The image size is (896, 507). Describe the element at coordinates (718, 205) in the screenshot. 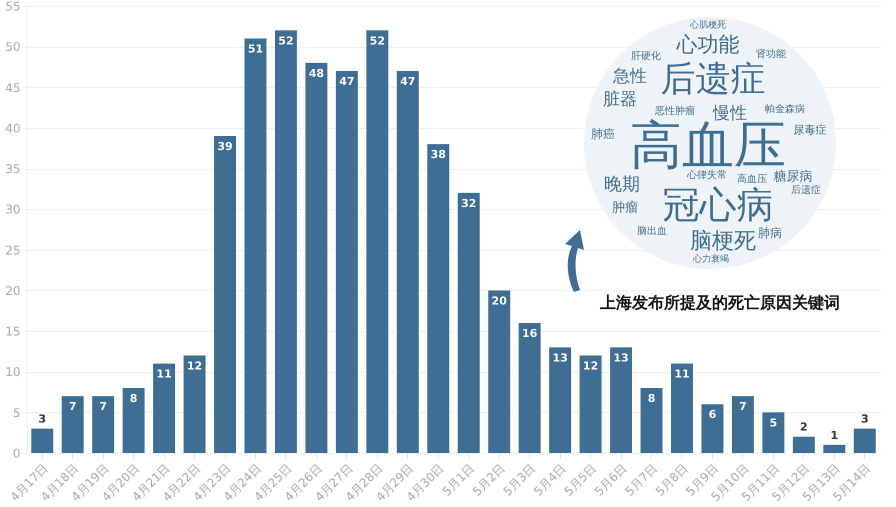

I see `annotation: 冠心病` at that location.